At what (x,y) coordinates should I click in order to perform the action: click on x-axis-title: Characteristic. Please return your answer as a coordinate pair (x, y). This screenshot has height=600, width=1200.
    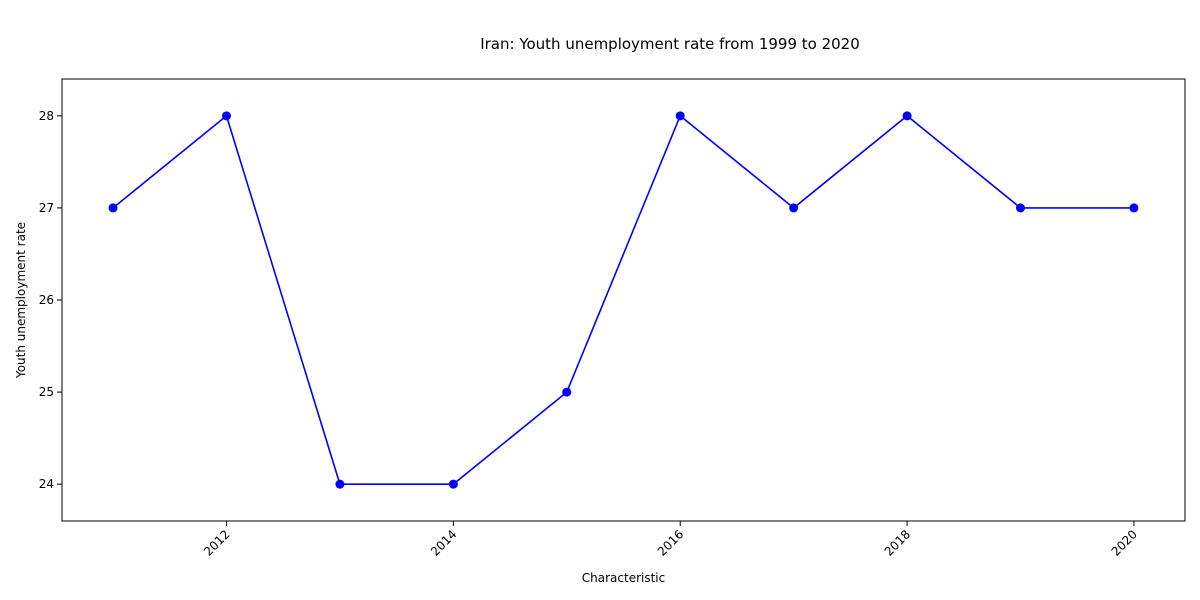
    Looking at the image, I should click on (623, 578).